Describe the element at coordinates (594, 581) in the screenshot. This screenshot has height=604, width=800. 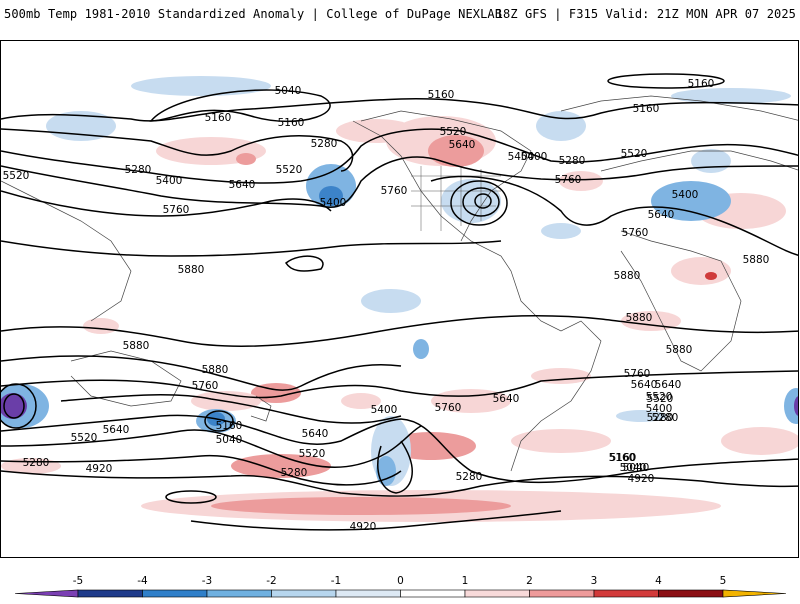
I see `colorbar-tick-label: 3` at that location.